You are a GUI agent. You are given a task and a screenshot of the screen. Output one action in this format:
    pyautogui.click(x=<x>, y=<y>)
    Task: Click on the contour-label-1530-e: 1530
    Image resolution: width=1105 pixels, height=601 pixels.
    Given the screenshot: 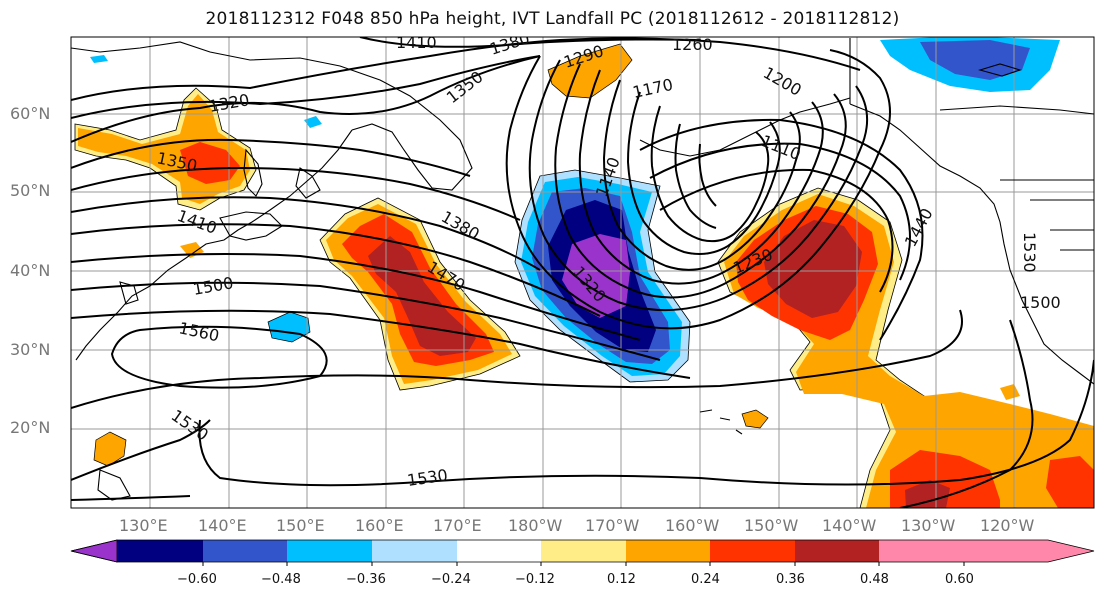 What is the action you would take?
    pyautogui.click(x=1029, y=252)
    